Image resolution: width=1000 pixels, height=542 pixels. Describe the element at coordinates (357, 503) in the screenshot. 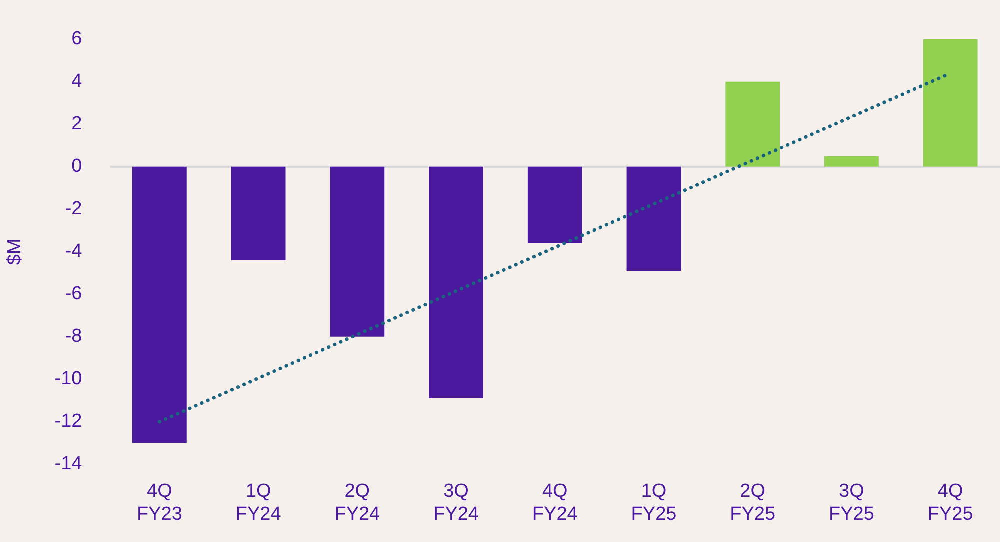

I see `x-tick-label: 2Q FY24` at that location.